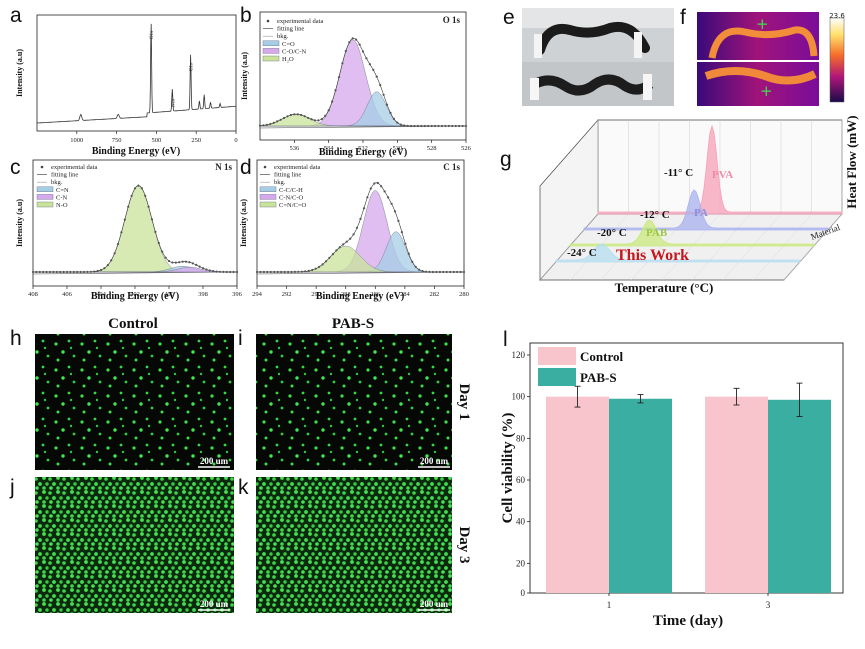 The height and width of the screenshot is (649, 865). I want to click on l-legend: Control PAB-S, so click(580, 366).